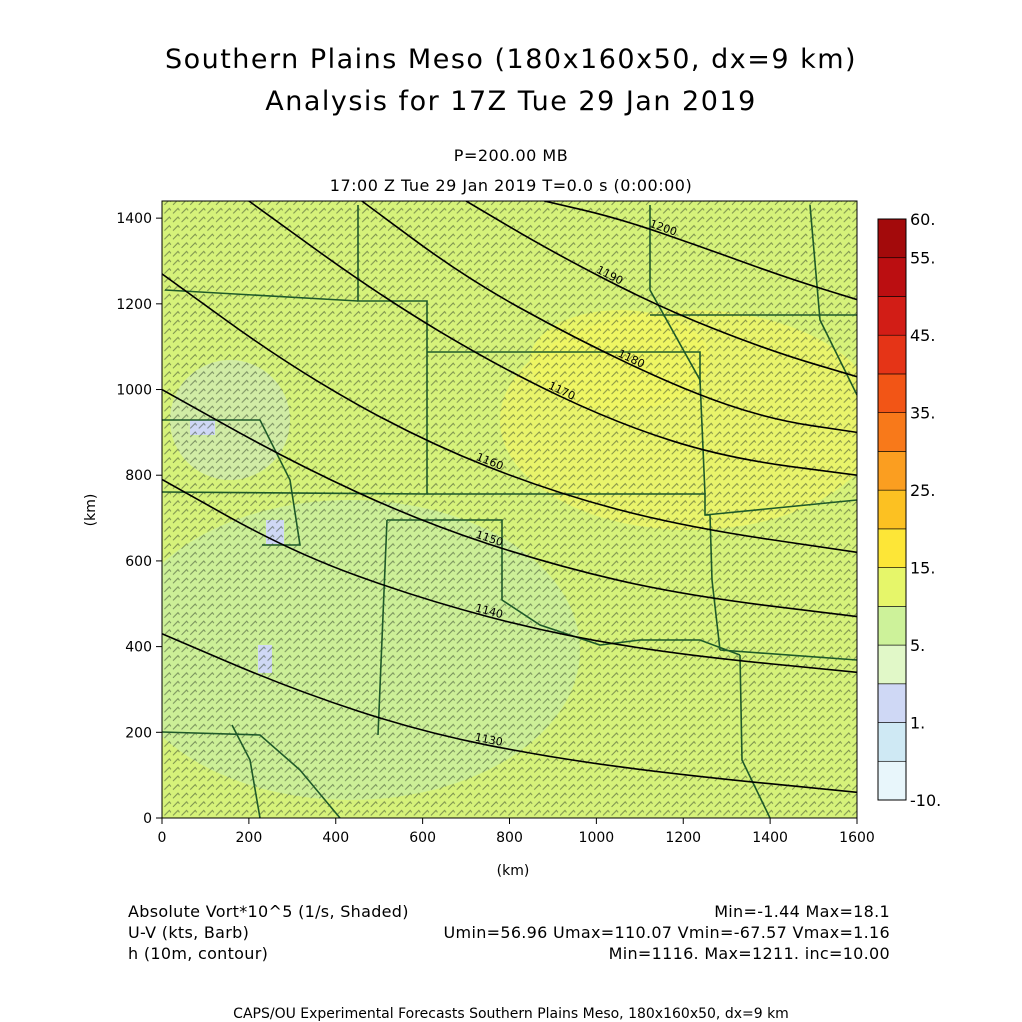 This screenshot has width=1022, height=1022. What do you see at coordinates (677, 350) in the screenshot?
I see `border-missouri-west` at bounding box center [677, 350].